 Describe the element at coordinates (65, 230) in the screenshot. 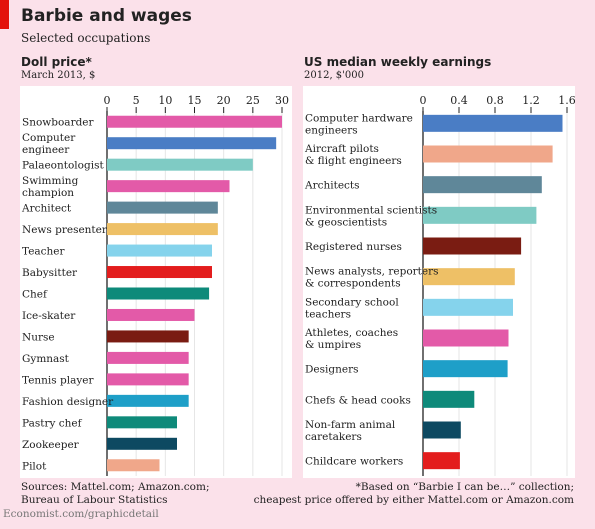

I see `price-category-label: News presenter` at that location.